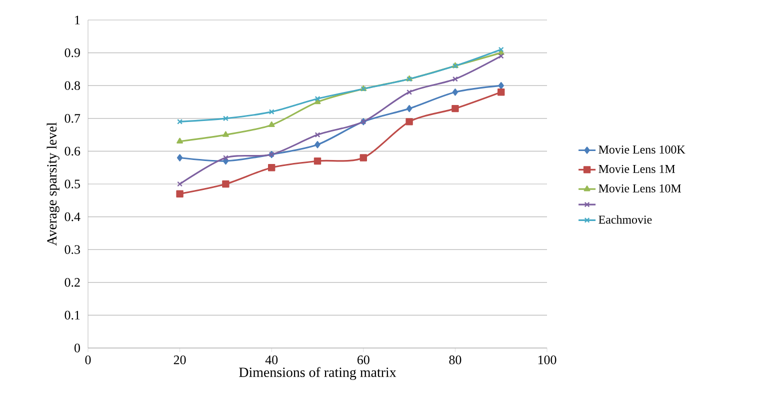 The height and width of the screenshot is (415, 769). What do you see at coordinates (363, 360) in the screenshot?
I see `x-tick-label: 60` at bounding box center [363, 360].